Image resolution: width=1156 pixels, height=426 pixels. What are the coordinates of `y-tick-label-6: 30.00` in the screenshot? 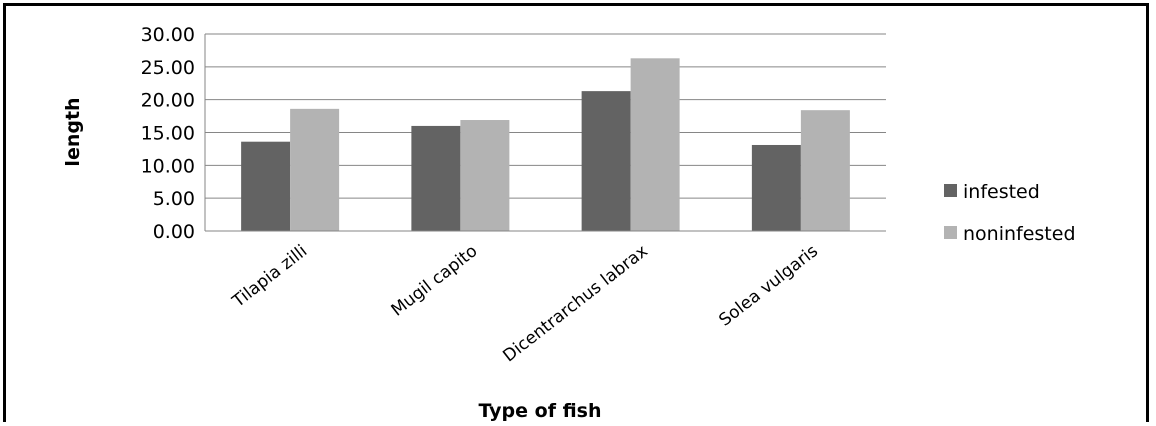 It's located at (168, 35).